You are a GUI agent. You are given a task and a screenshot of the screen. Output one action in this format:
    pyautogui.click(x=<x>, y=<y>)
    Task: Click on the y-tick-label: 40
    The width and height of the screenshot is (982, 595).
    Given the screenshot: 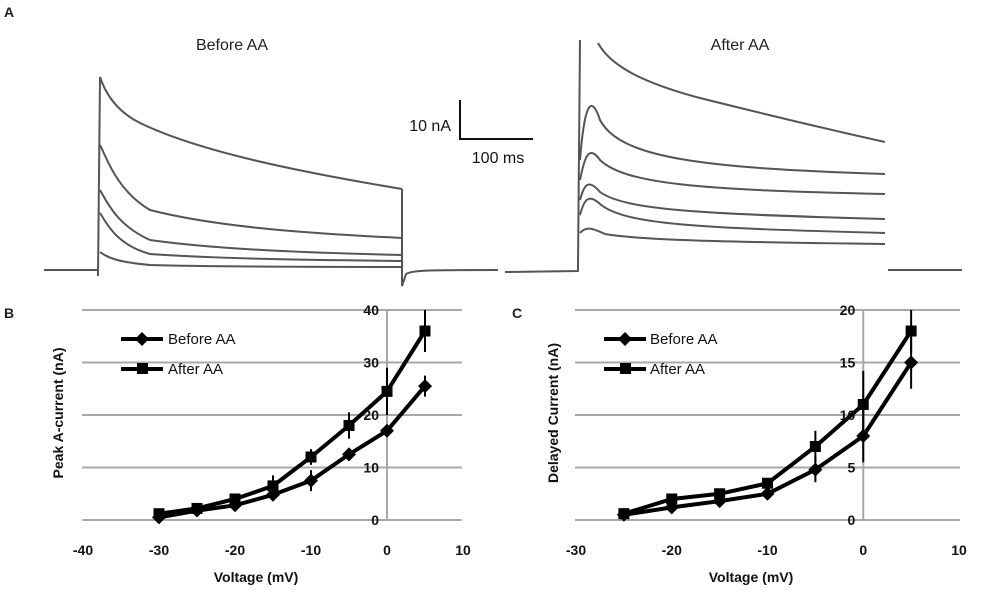 What is the action you would take?
    pyautogui.click(x=371, y=310)
    